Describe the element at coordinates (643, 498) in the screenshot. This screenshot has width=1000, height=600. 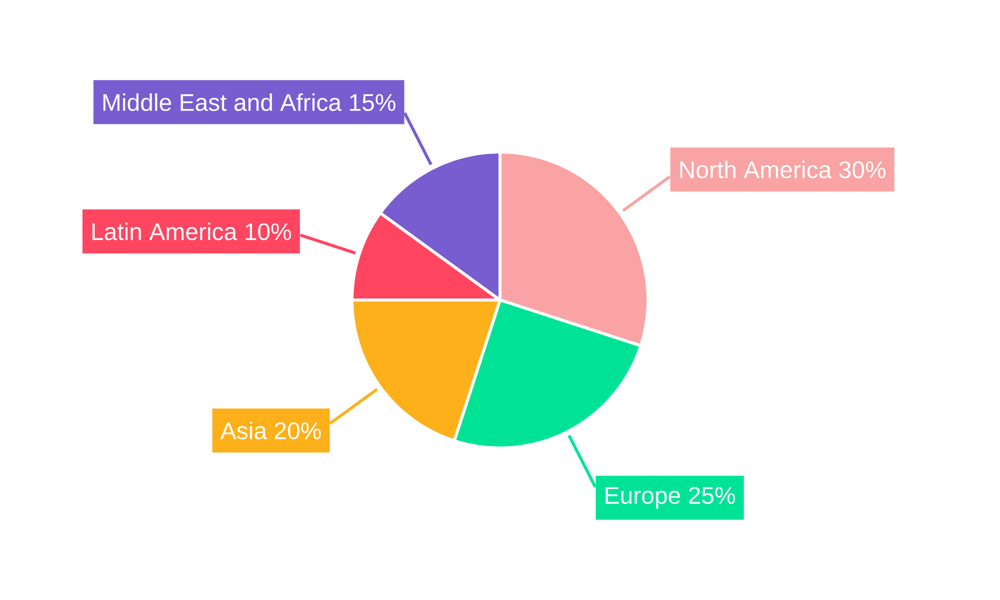
I see `slice-label: Europe` at that location.